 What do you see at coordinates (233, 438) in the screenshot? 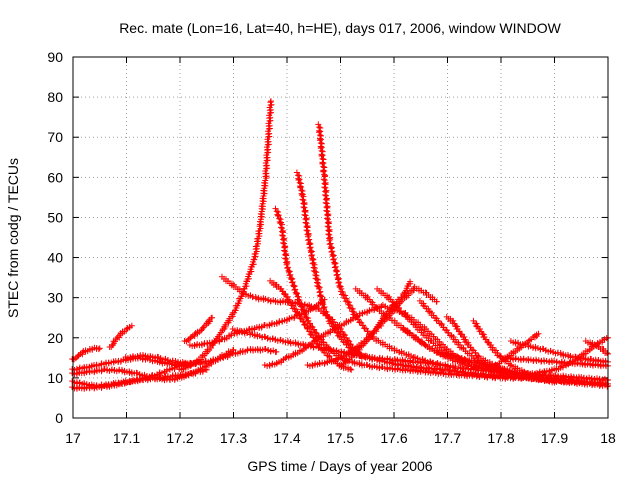
I see `x-tick-label: 17.3` at bounding box center [233, 438].